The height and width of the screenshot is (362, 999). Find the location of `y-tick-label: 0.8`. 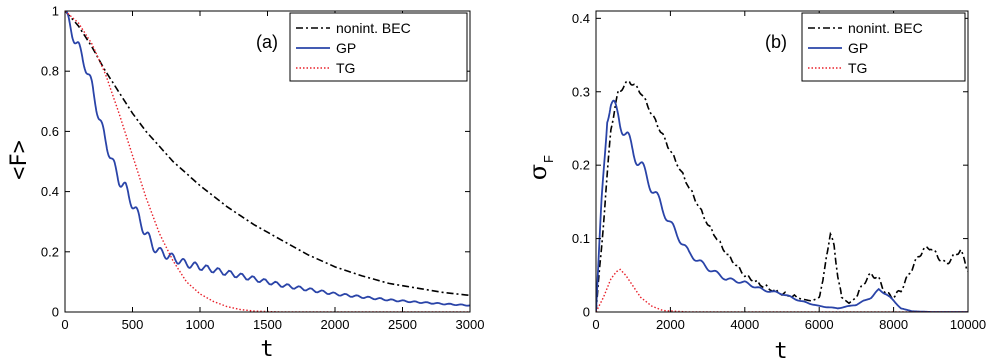

y-tick-label: 0.8 is located at coordinates (50, 71).